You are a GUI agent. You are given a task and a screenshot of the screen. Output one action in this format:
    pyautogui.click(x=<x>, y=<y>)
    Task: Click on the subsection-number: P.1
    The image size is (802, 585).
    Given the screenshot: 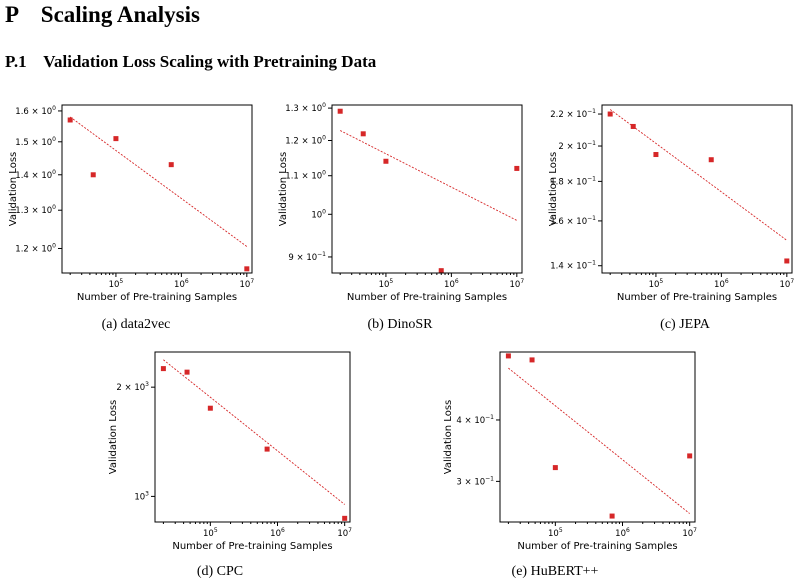 What is the action you would take?
    pyautogui.click(x=16, y=61)
    